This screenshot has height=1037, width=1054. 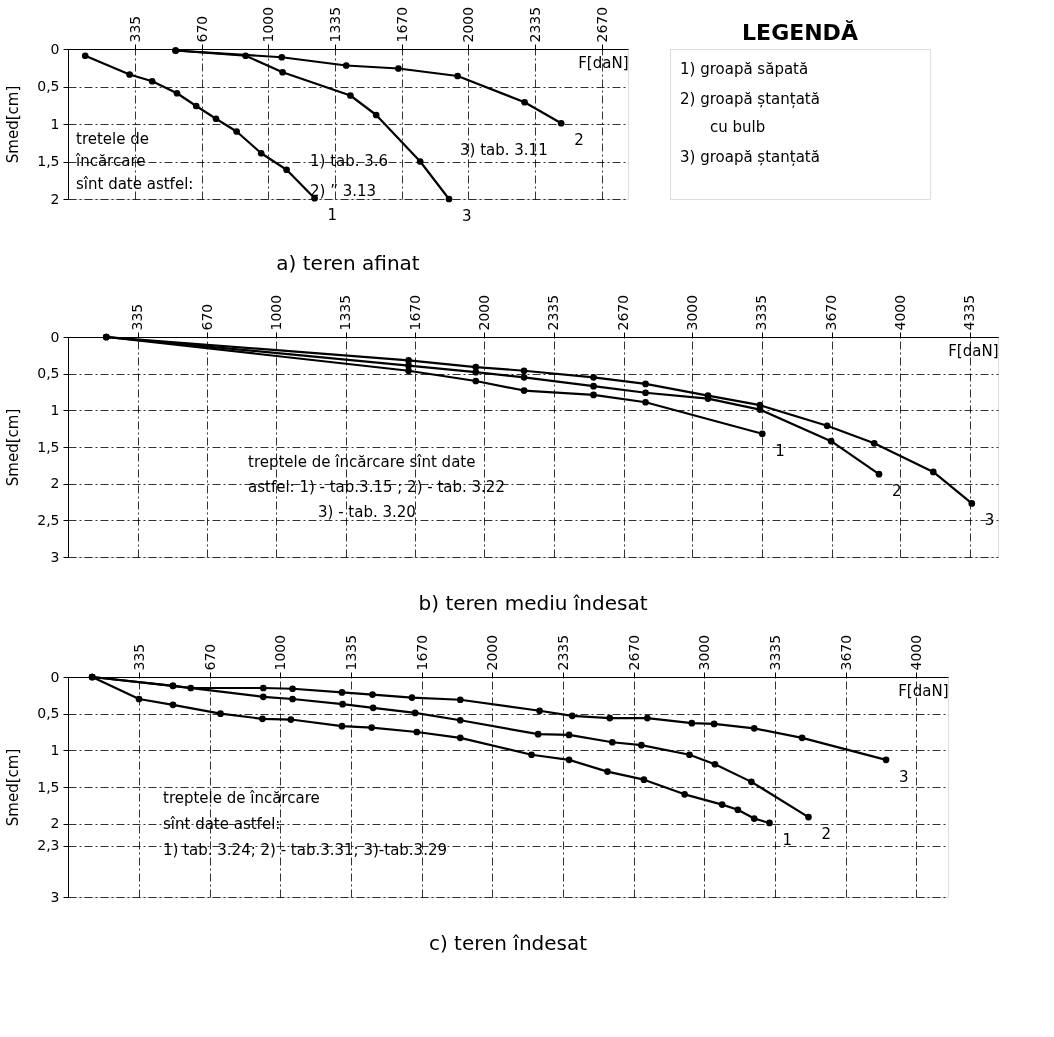 I want to click on y-tick-label: 2,5, so click(x=48, y=519).